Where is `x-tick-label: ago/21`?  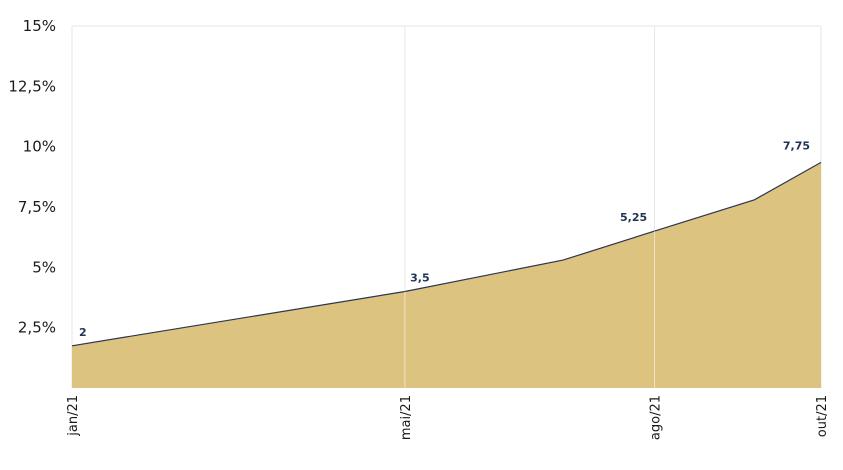 x-tick-label: ago/21 is located at coordinates (656, 417).